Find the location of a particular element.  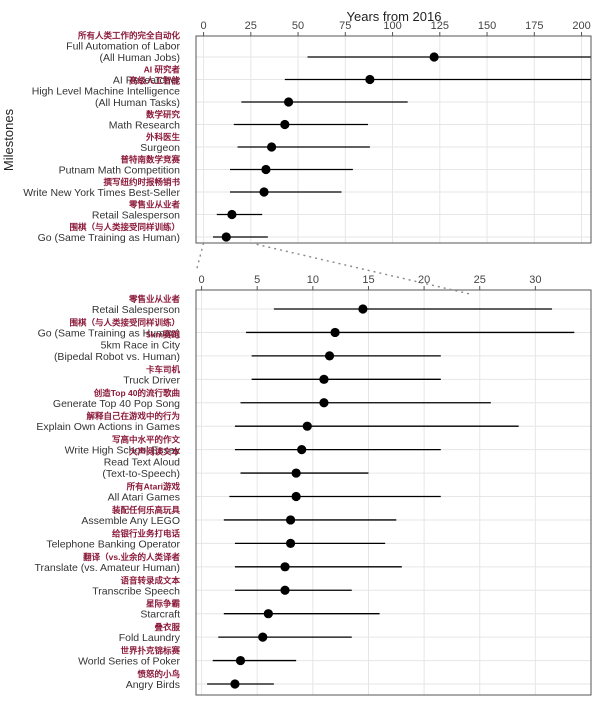

x-tick-label: 150 is located at coordinates (487, 26).